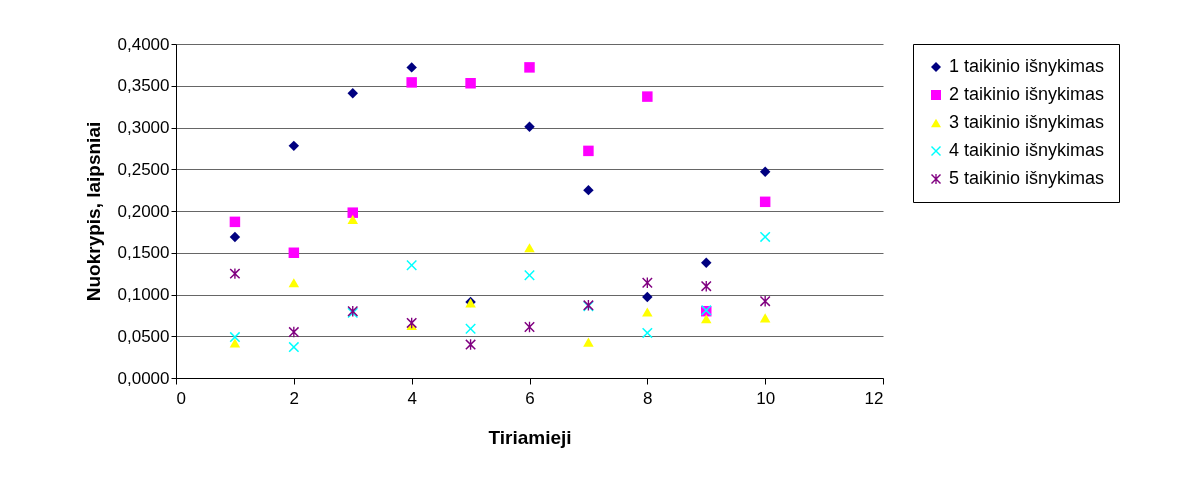 The image size is (1198, 492). I want to click on x-tick-label: 0, so click(181, 398).